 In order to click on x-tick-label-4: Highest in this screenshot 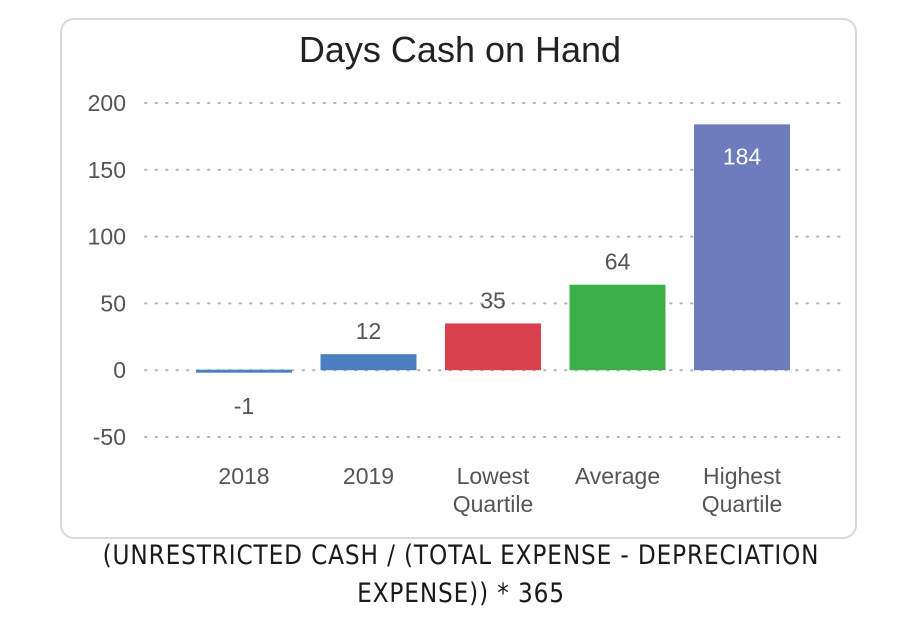, I will do `click(742, 476)`.